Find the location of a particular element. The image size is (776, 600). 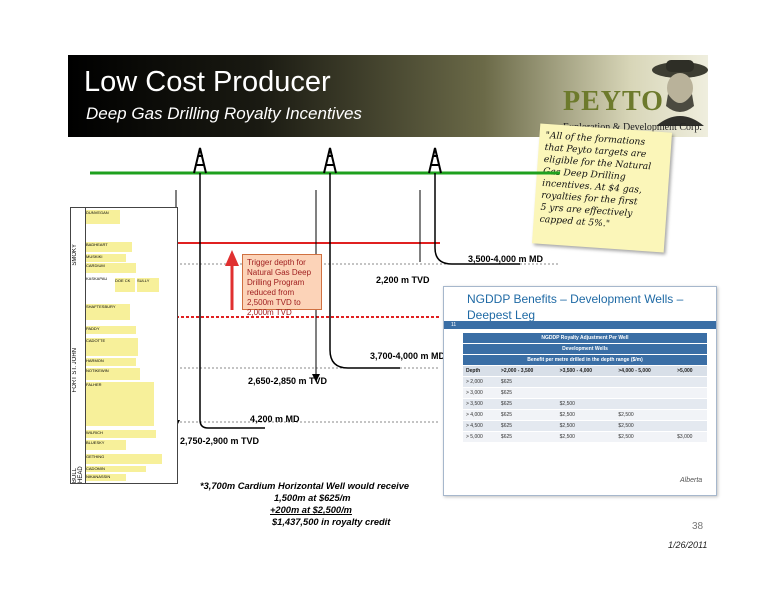

calc-line: $1,437,500 in royalty credit is located at coordinates (331, 522).